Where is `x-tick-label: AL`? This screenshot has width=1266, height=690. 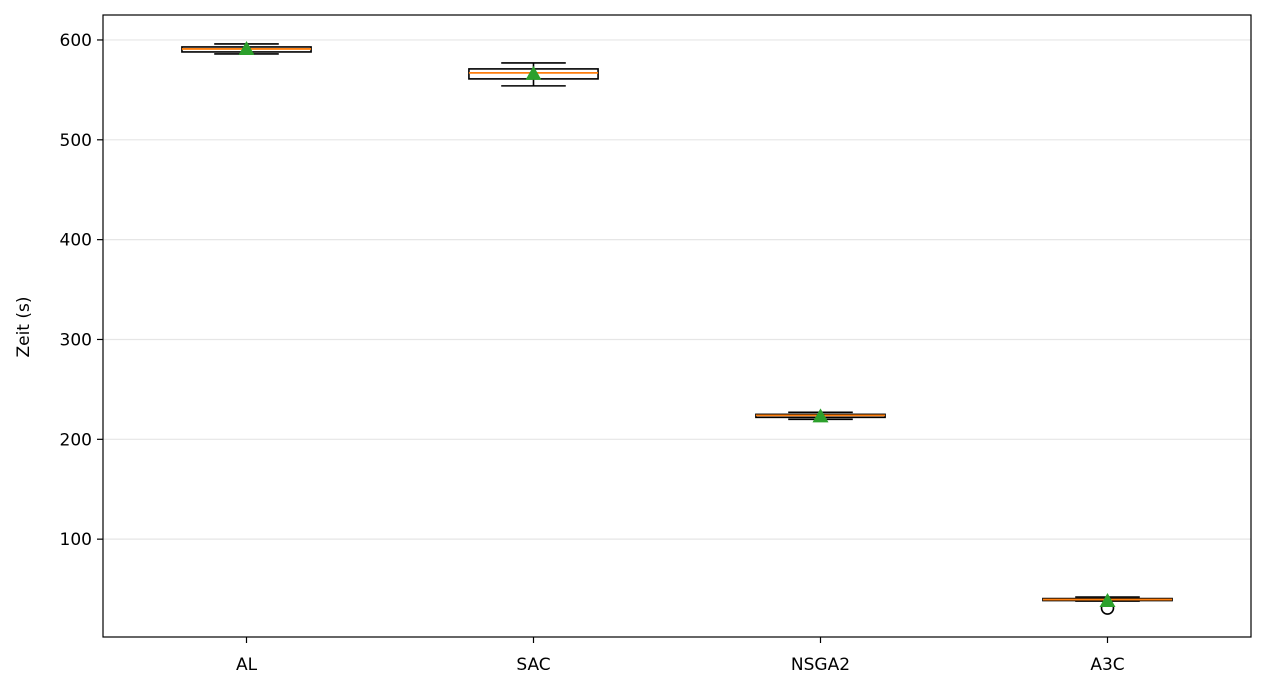
x-tick-label: AL is located at coordinates (247, 665).